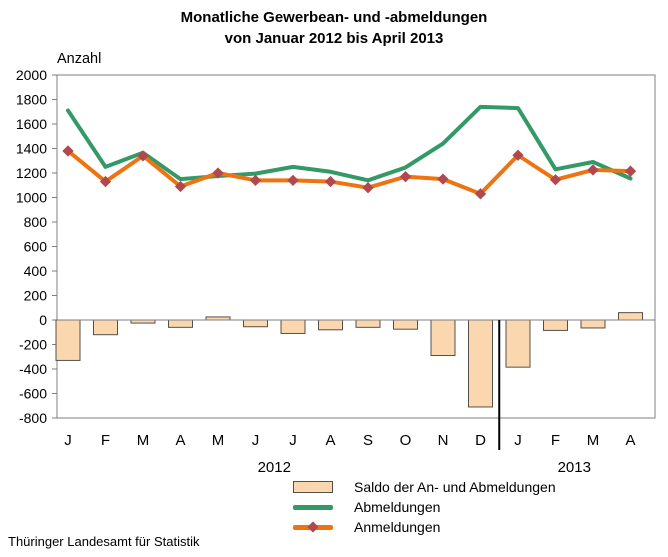 The width and height of the screenshot is (668, 557). I want to click on abmeldungen-line, so click(349, 143).